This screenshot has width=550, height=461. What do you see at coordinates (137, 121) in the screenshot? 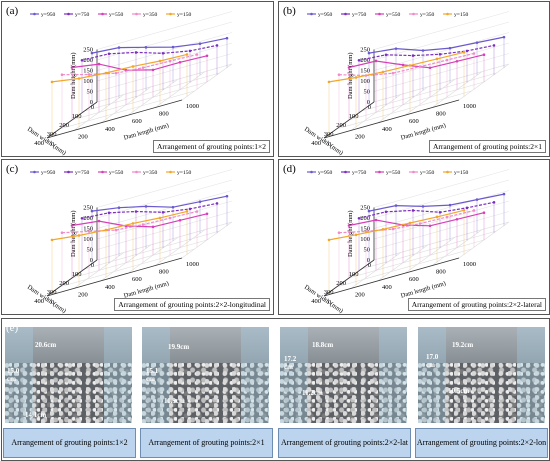
I see `x-tick-label: 600` at bounding box center [137, 121].